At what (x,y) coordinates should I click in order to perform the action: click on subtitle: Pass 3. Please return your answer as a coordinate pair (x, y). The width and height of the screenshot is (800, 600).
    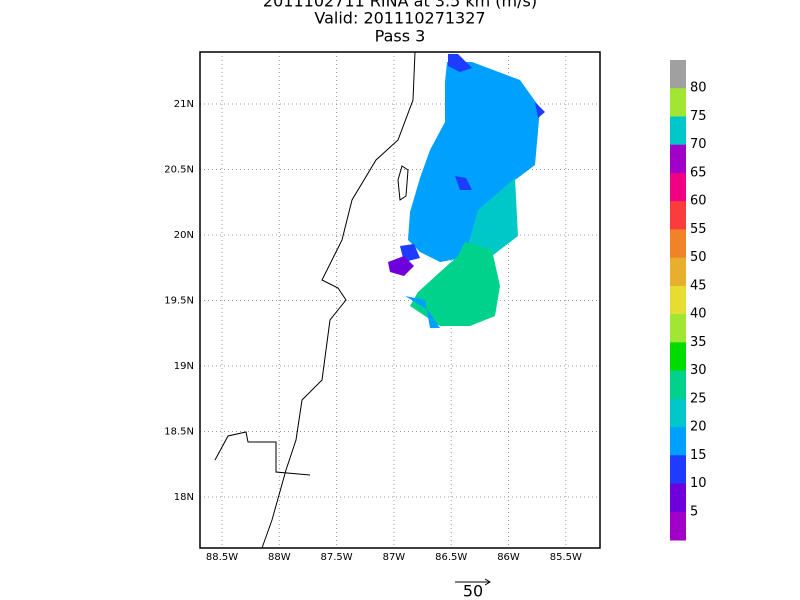
    Looking at the image, I should click on (400, 36).